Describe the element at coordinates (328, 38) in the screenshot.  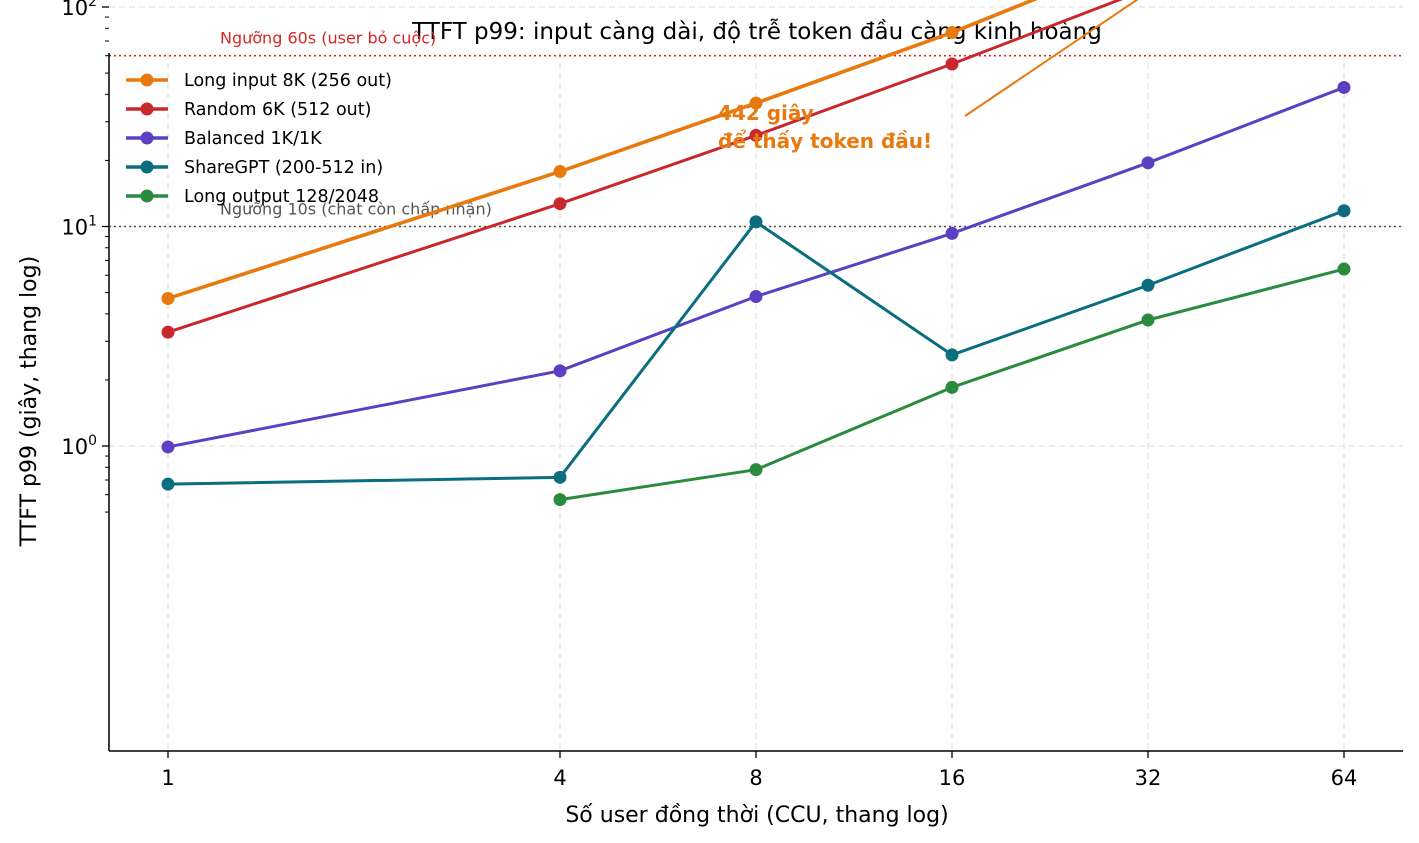
I see `threshold-label: Ngưỡng 60s (user bỏ cuộc)` at that location.